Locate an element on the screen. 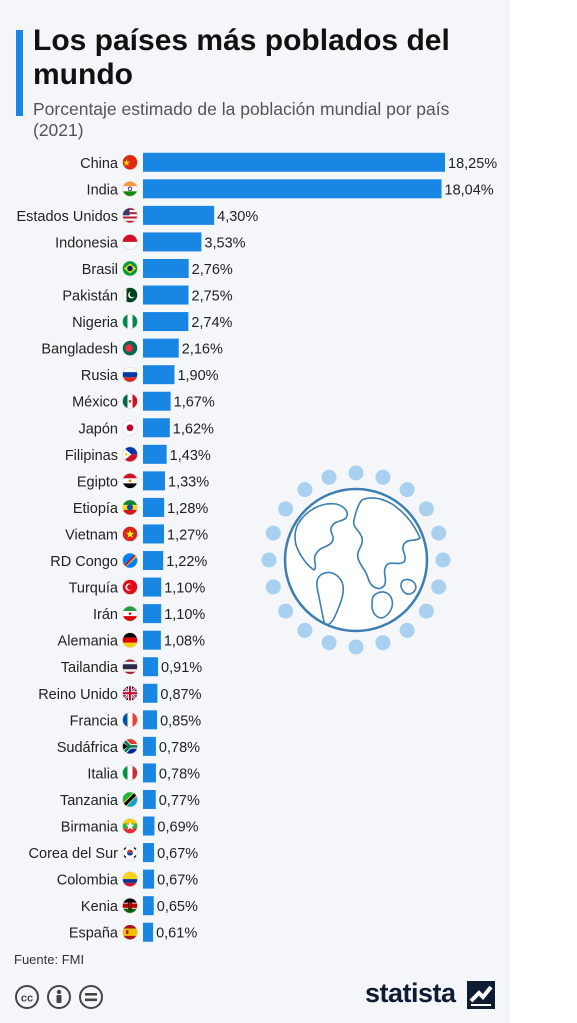  statista-logo-icon is located at coordinates (481, 995).